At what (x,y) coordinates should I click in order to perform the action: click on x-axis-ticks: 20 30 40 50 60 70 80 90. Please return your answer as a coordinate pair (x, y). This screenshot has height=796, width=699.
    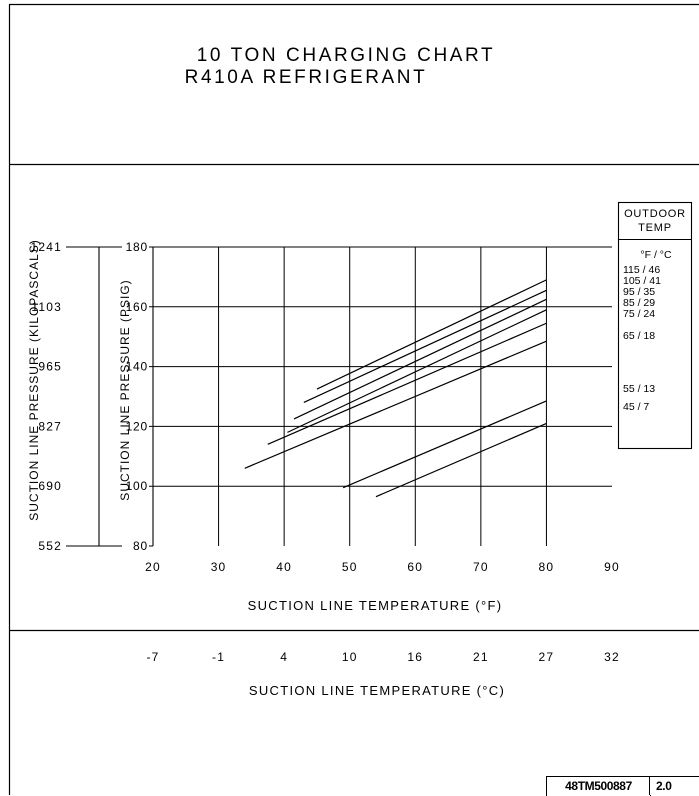
    Looking at the image, I should click on (382, 567).